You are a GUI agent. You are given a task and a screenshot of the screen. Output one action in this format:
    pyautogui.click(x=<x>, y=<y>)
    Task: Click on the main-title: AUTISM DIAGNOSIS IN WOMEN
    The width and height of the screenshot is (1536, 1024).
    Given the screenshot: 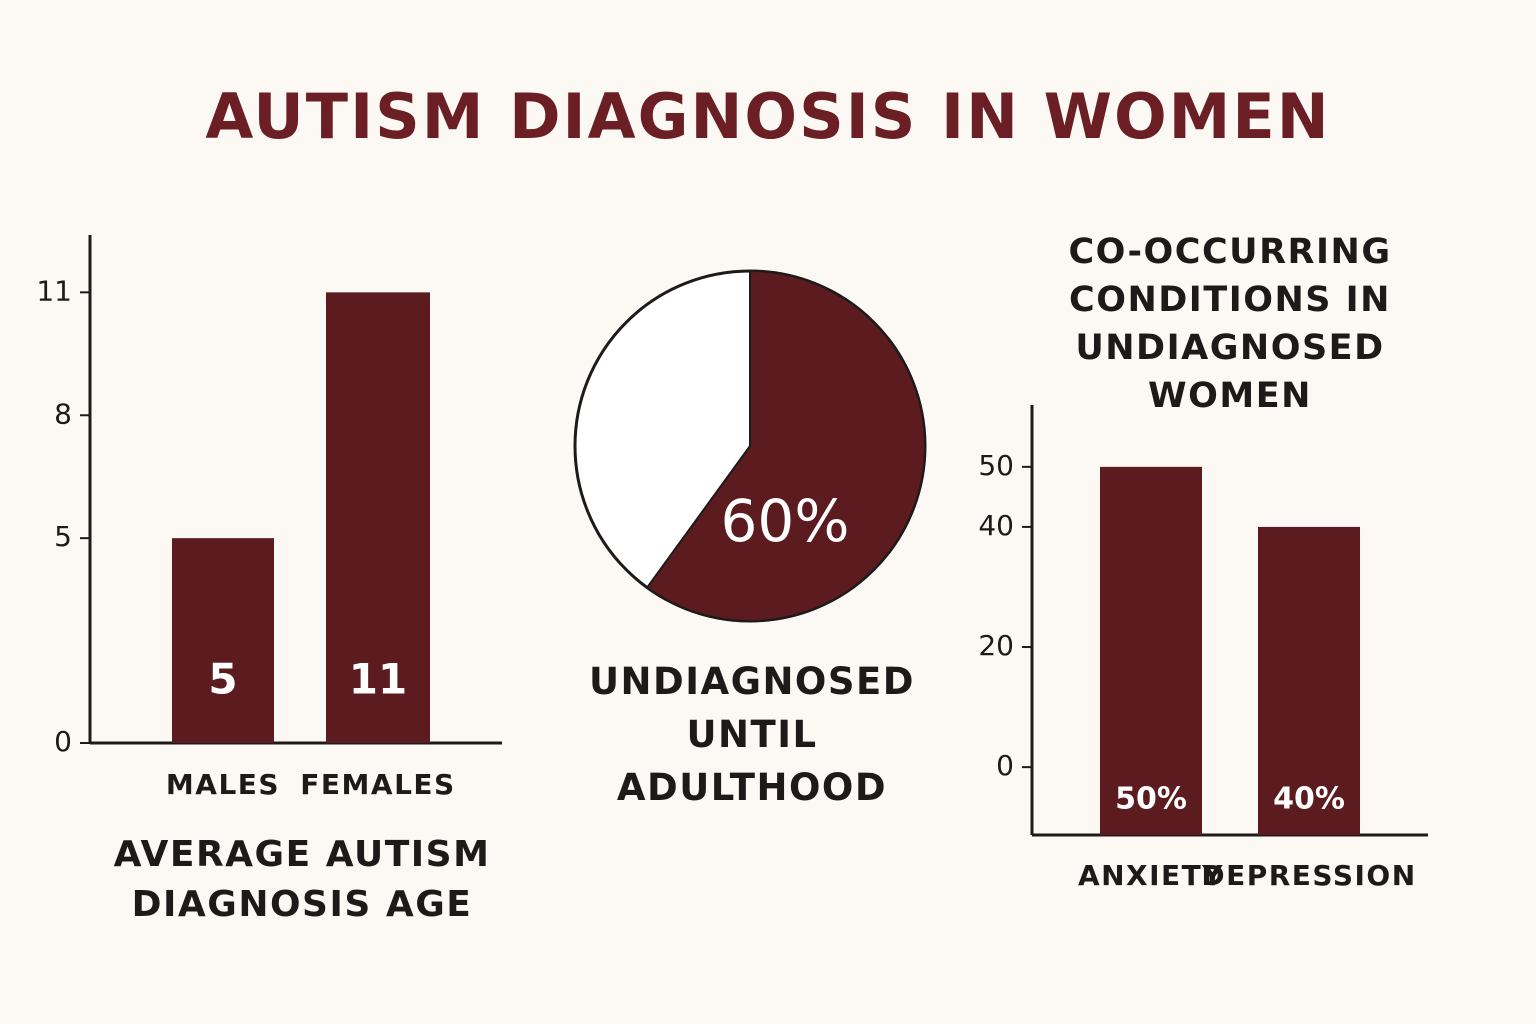 What is the action you would take?
    pyautogui.click(x=768, y=116)
    